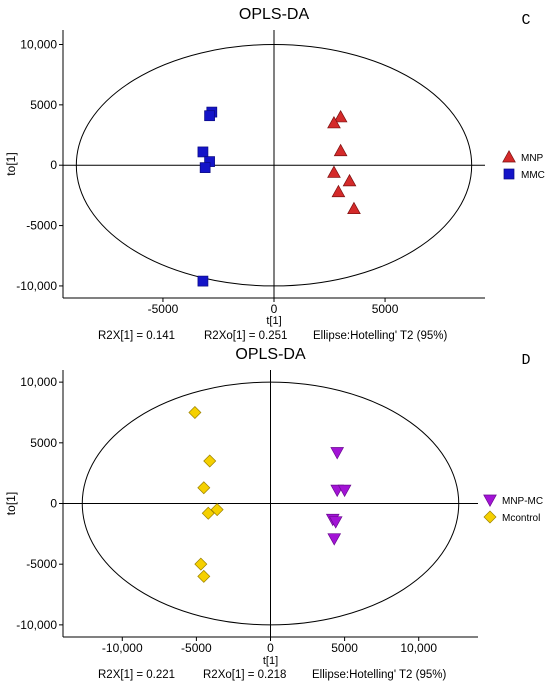 This screenshot has width=550, height=688. What do you see at coordinates (245, 336) in the screenshot?
I see `stat-text: R2Xo[1] = 0.251` at bounding box center [245, 336].